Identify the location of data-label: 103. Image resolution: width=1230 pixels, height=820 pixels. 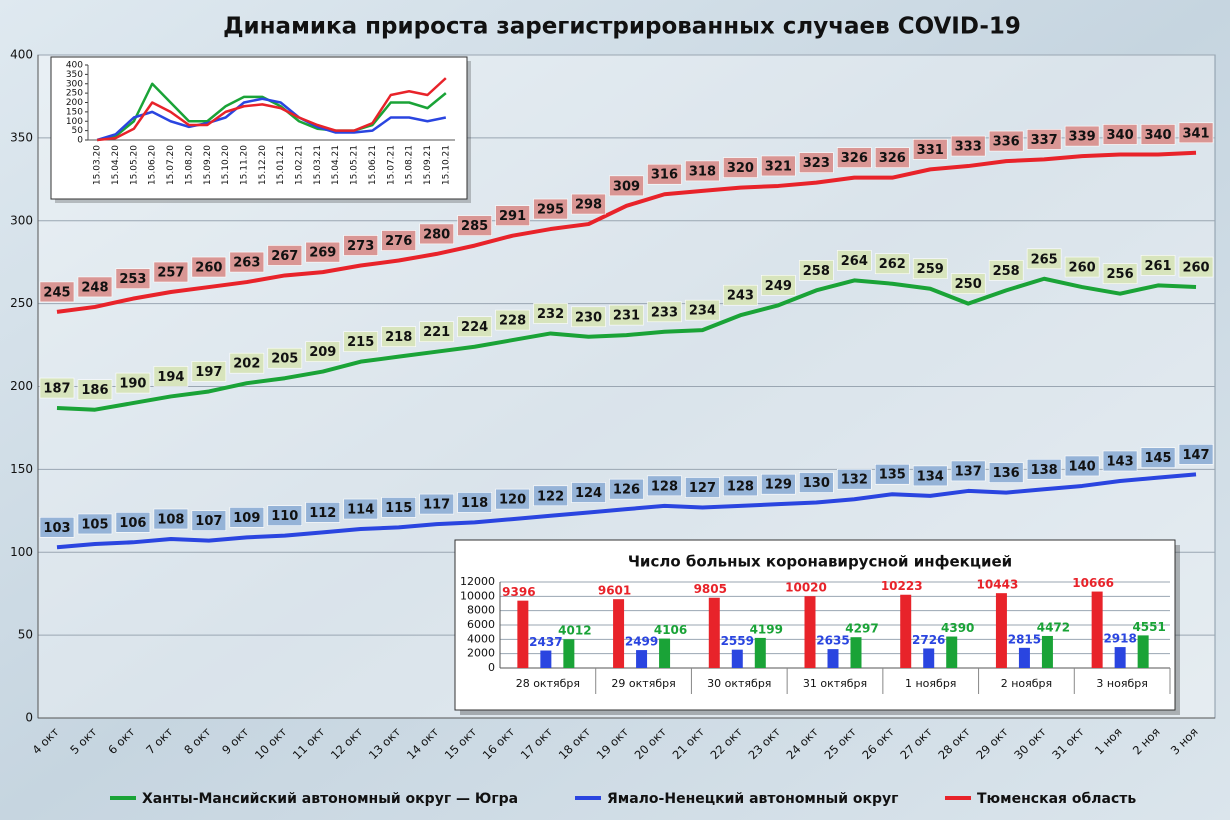
(56, 528).